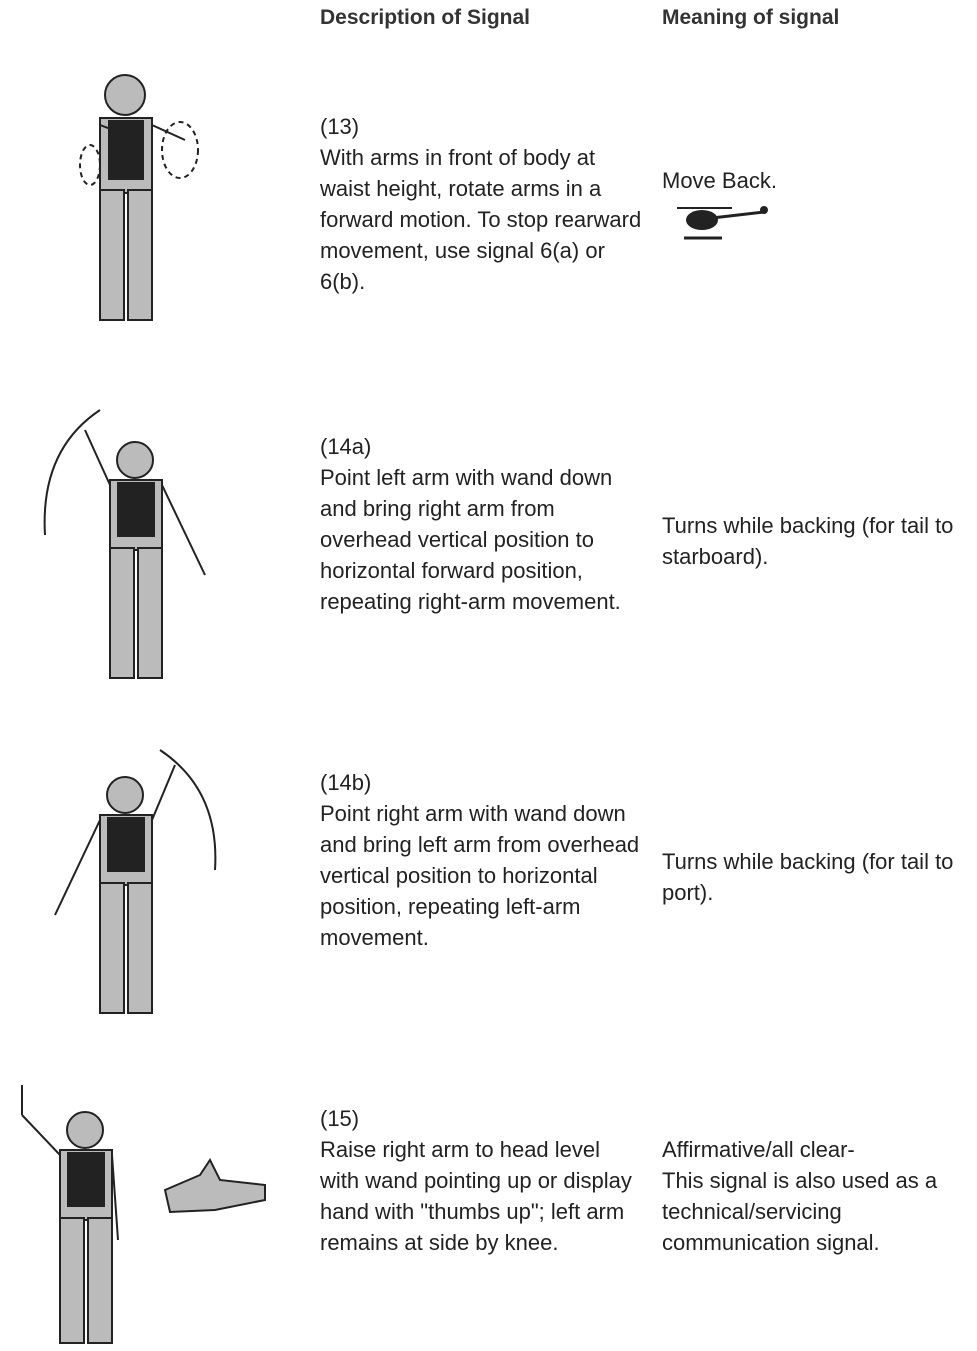  I want to click on figure-14a, so click(124, 544).